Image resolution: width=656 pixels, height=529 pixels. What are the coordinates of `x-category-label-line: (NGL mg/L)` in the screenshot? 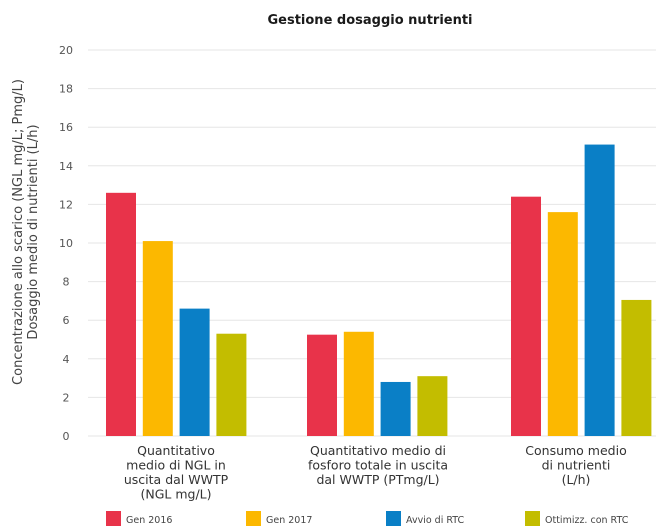 It's located at (175, 494).